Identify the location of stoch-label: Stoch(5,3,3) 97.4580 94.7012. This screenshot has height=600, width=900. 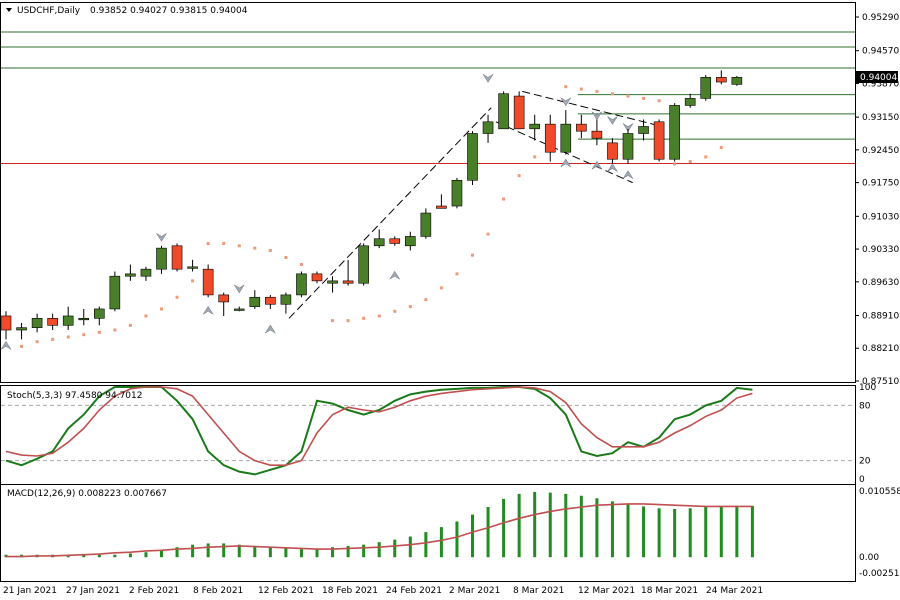
(74, 396).